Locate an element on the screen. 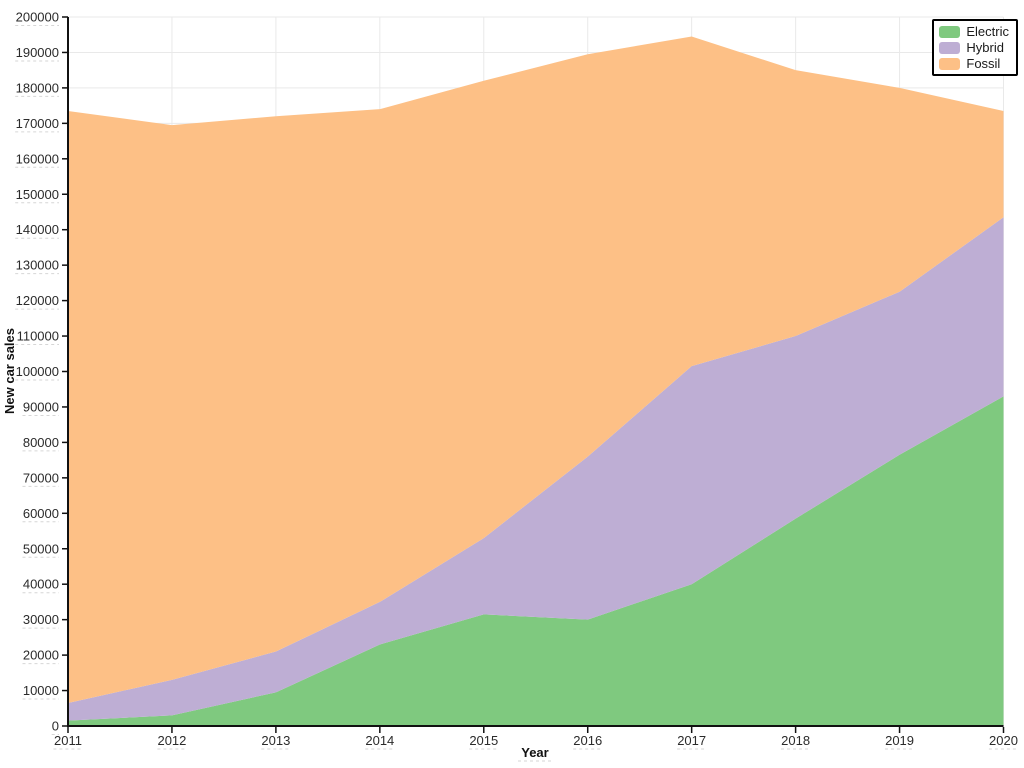 The width and height of the screenshot is (1024, 768). legend-item-hybrid: Hybrid is located at coordinates (974, 47).